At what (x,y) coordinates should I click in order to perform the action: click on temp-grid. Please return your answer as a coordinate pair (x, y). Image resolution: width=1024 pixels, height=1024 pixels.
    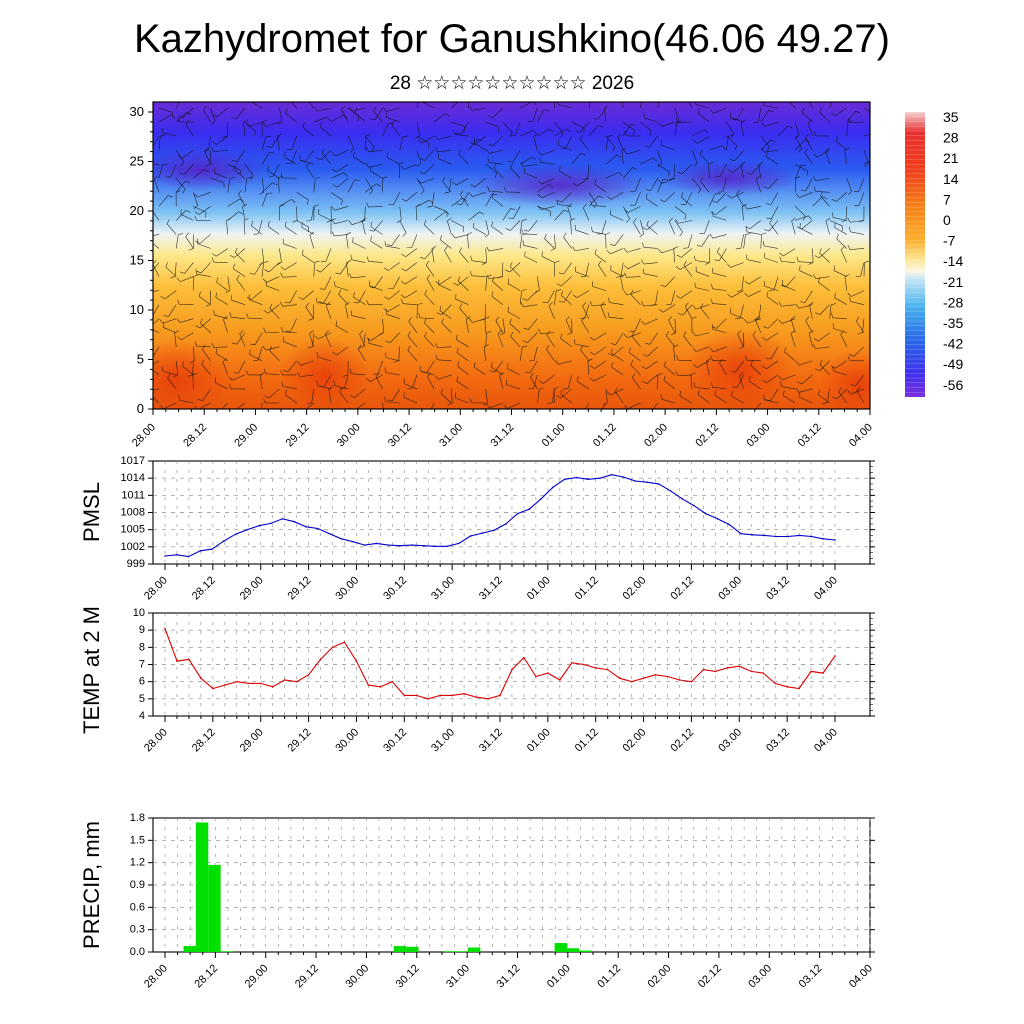
    Looking at the image, I should click on (511, 664).